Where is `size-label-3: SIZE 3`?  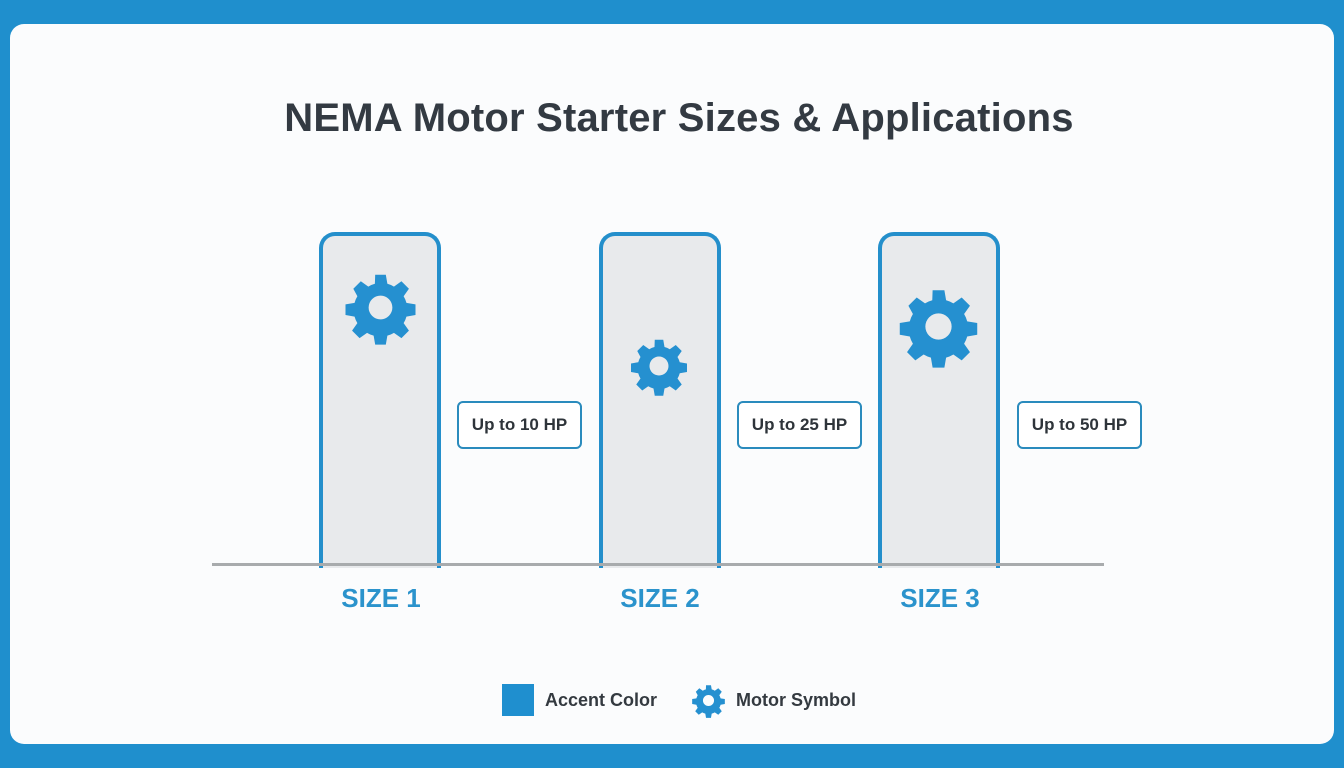
size-label-3: SIZE 3 is located at coordinates (940, 598).